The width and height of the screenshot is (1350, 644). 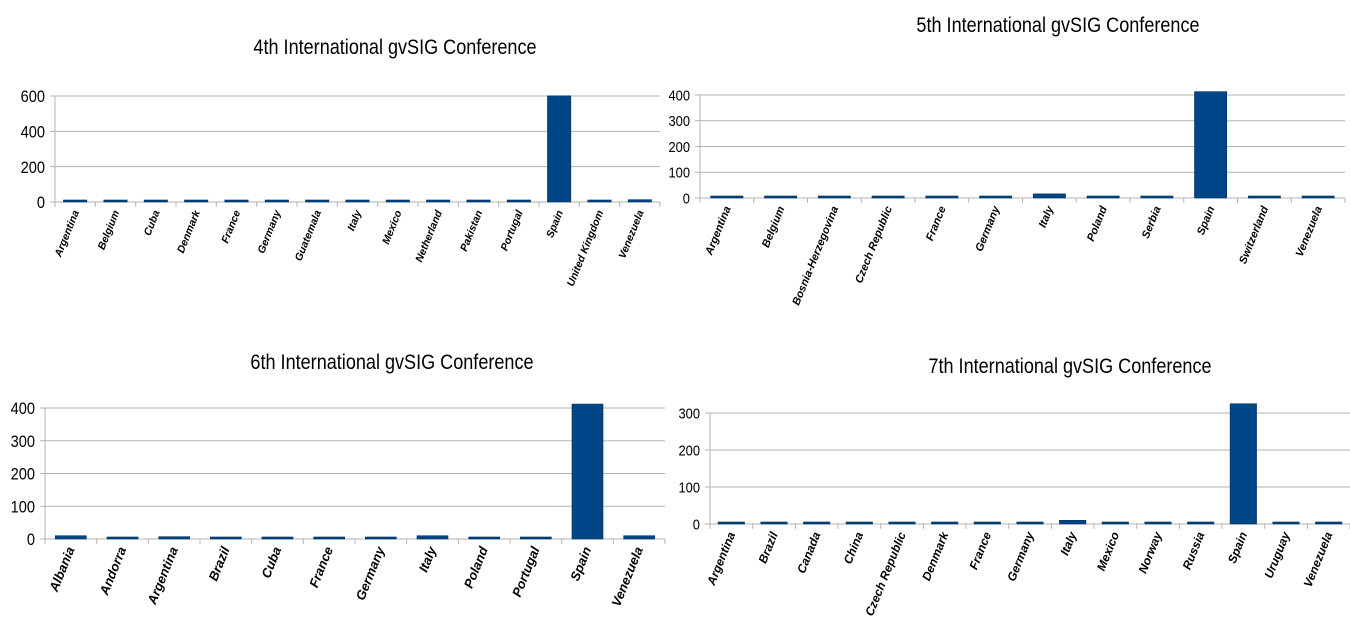 I want to click on y-tick-label: 600, so click(x=33, y=97).